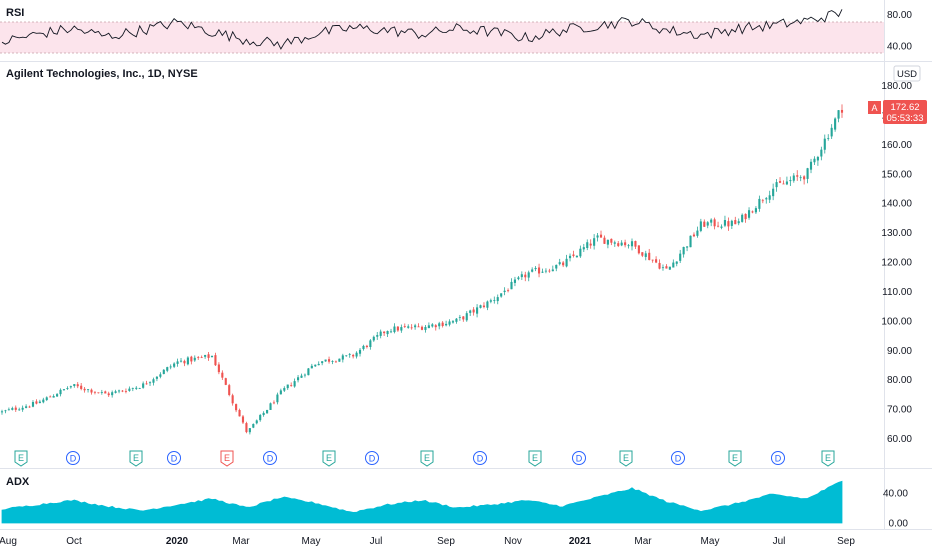 The image size is (932, 555). What do you see at coordinates (907, 73) in the screenshot?
I see `currency-box: USD` at bounding box center [907, 73].